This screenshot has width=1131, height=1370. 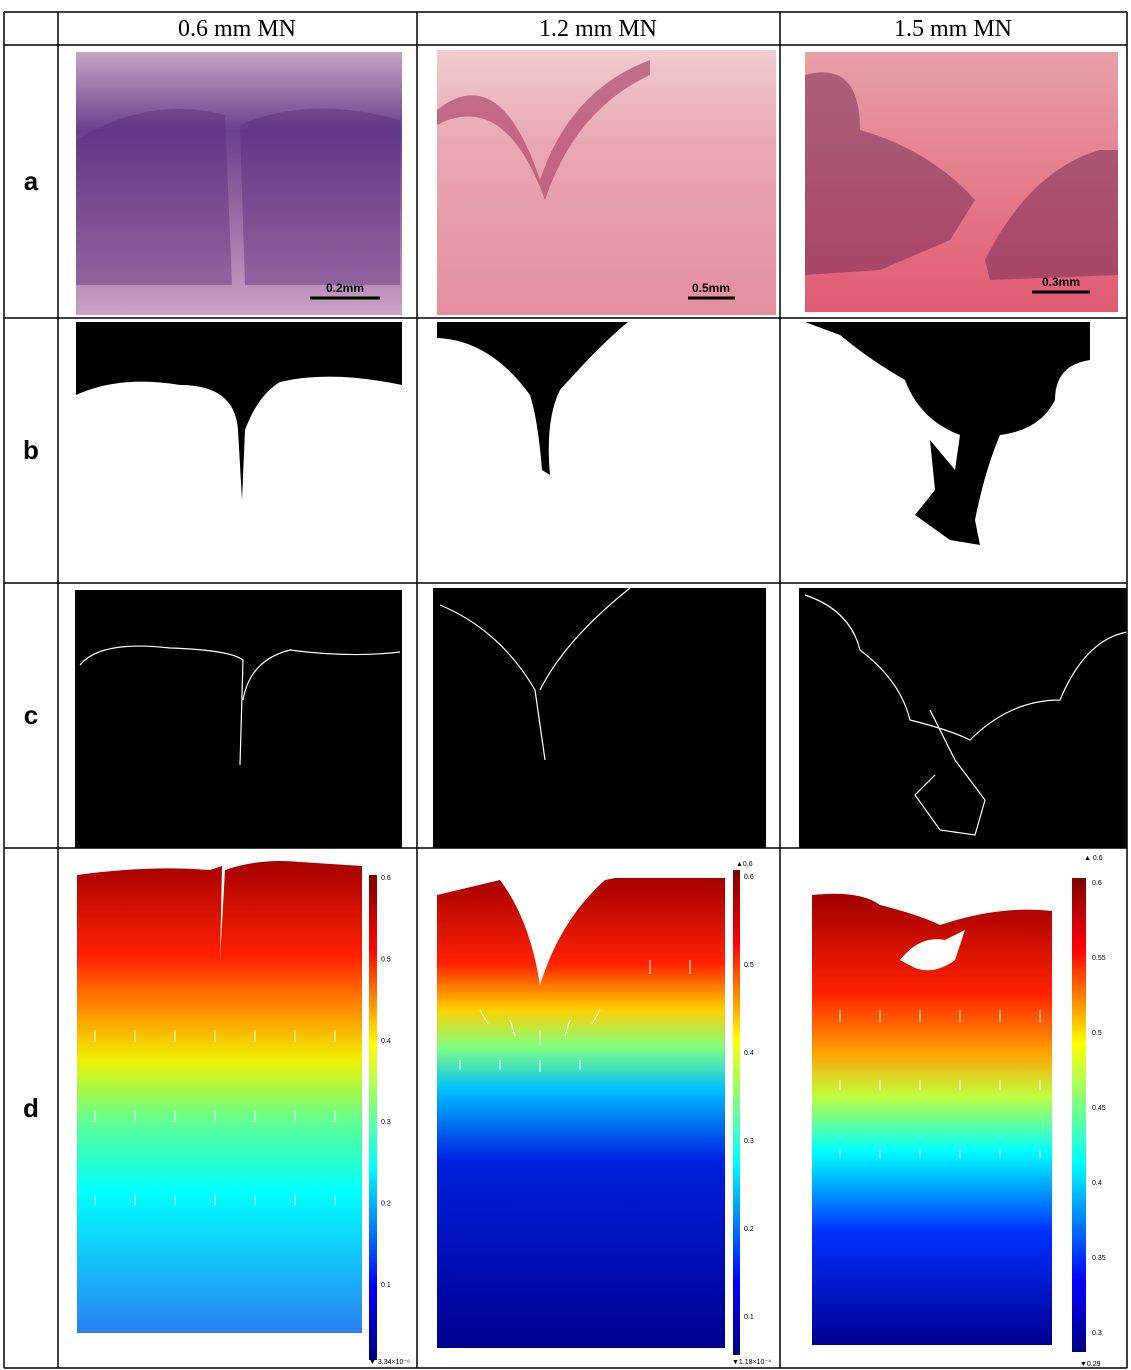 What do you see at coordinates (1061, 282) in the screenshot?
I see `scale-label: 0.3mm` at bounding box center [1061, 282].